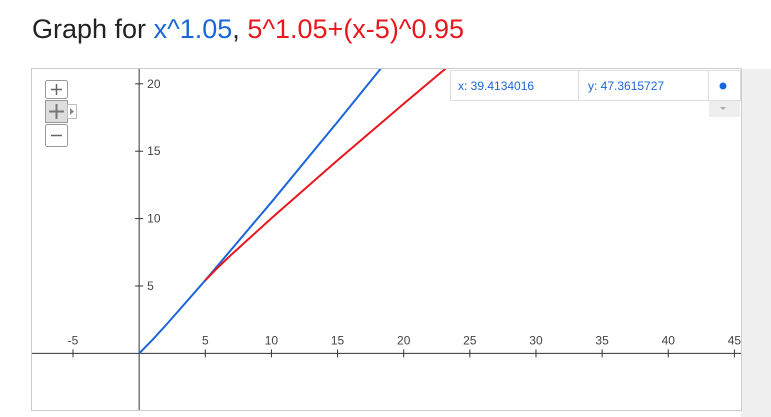 The width and height of the screenshot is (771, 417). Describe the element at coordinates (205, 340) in the screenshot. I see `x-tick-label: 5` at that location.